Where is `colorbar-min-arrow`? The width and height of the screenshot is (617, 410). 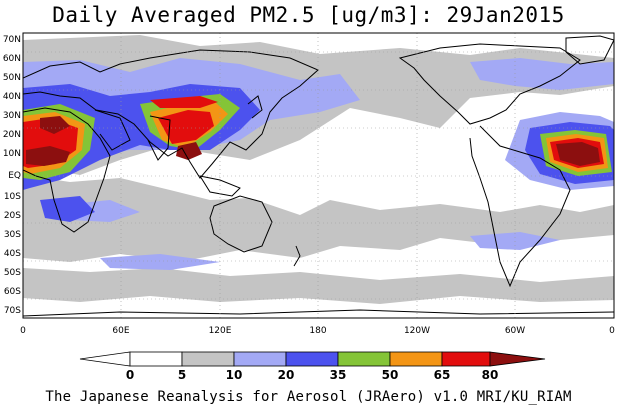 colorbar-min-arrow is located at coordinates (105, 359).